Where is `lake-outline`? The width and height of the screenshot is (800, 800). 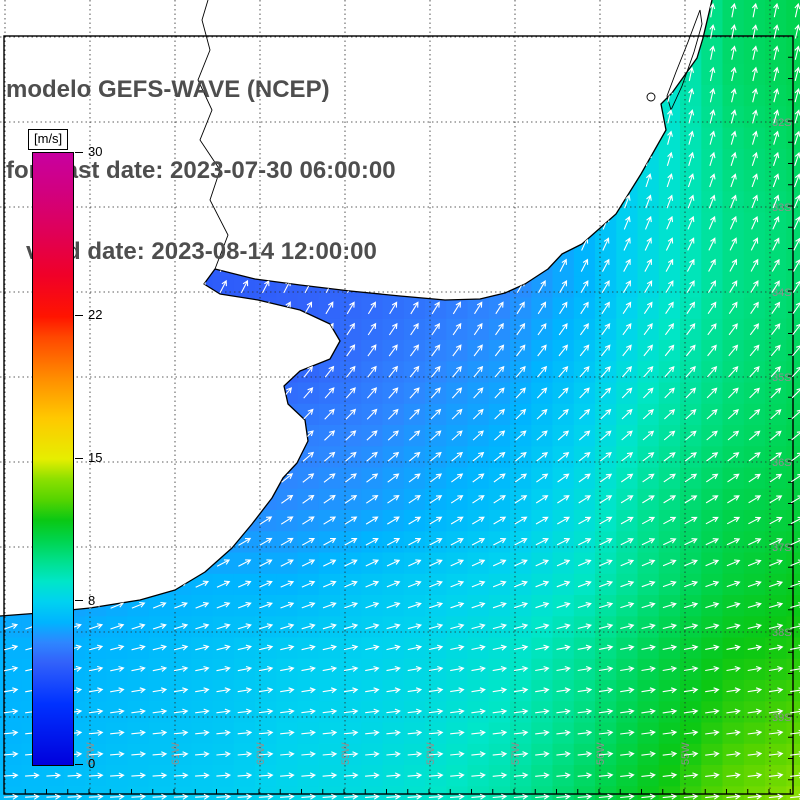 lake-outline is located at coordinates (651, 97).